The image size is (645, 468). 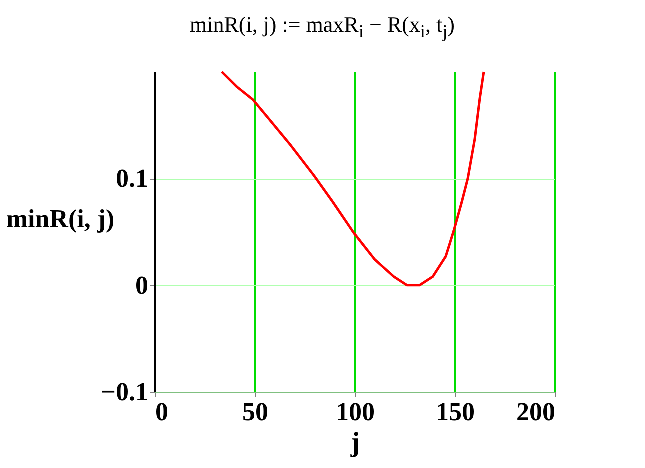 I want to click on y-tick-label: 0, so click(x=142, y=285).